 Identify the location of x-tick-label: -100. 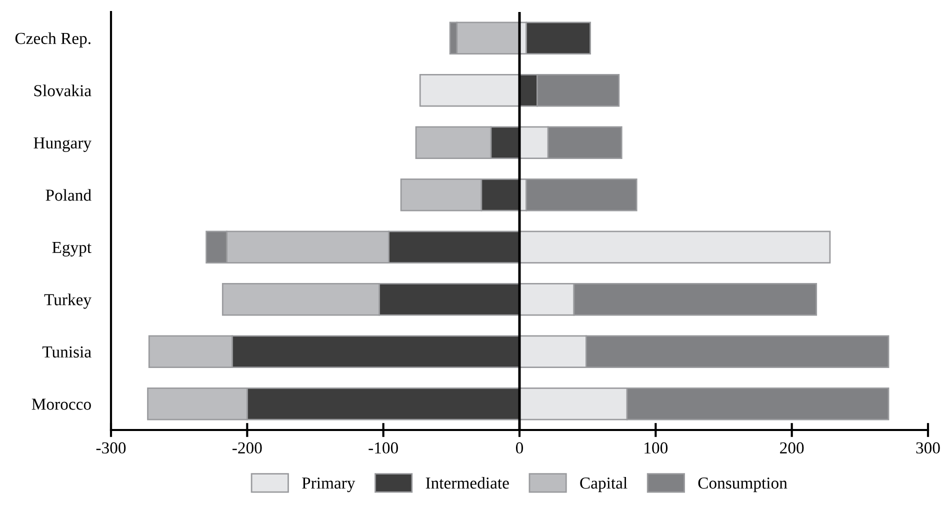
(383, 448).